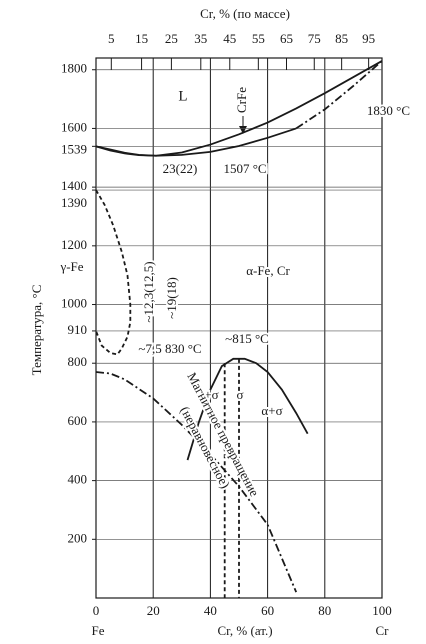  Describe the element at coordinates (74, 126) in the screenshot. I see `y-tick-label: 1600` at that location.